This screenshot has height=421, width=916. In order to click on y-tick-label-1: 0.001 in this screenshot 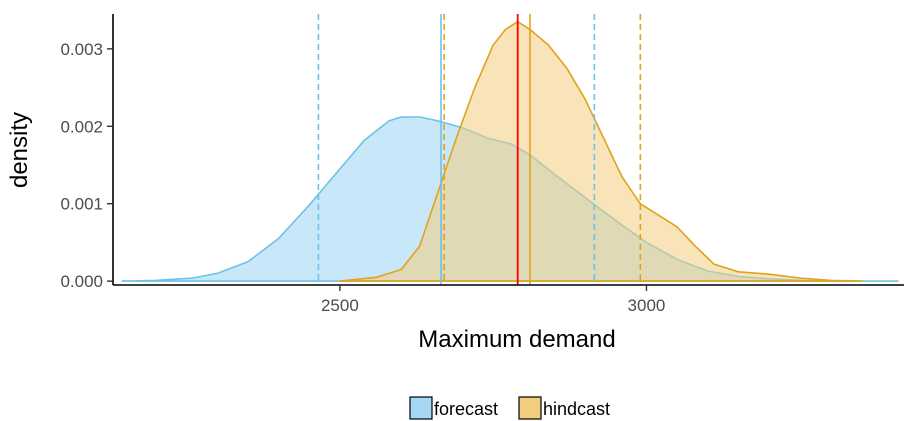, I will do `click(81, 204)`.